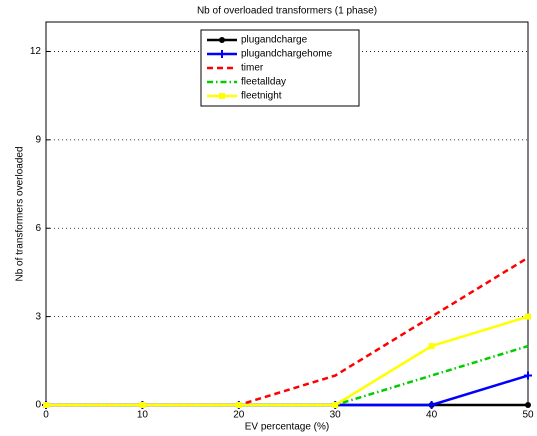 This screenshot has width=537, height=436. What do you see at coordinates (274, 40) in the screenshot?
I see `legend-label: plugandcharge` at bounding box center [274, 40].